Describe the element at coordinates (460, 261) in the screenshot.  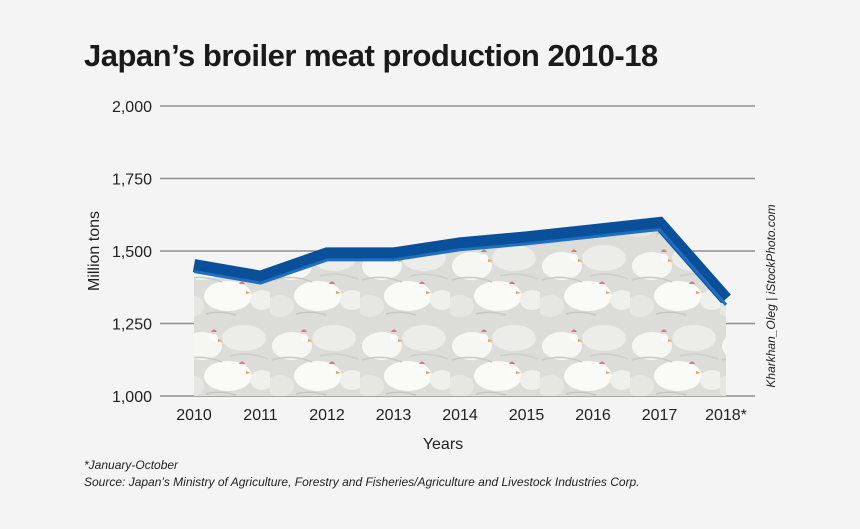
I see `data-points` at that location.